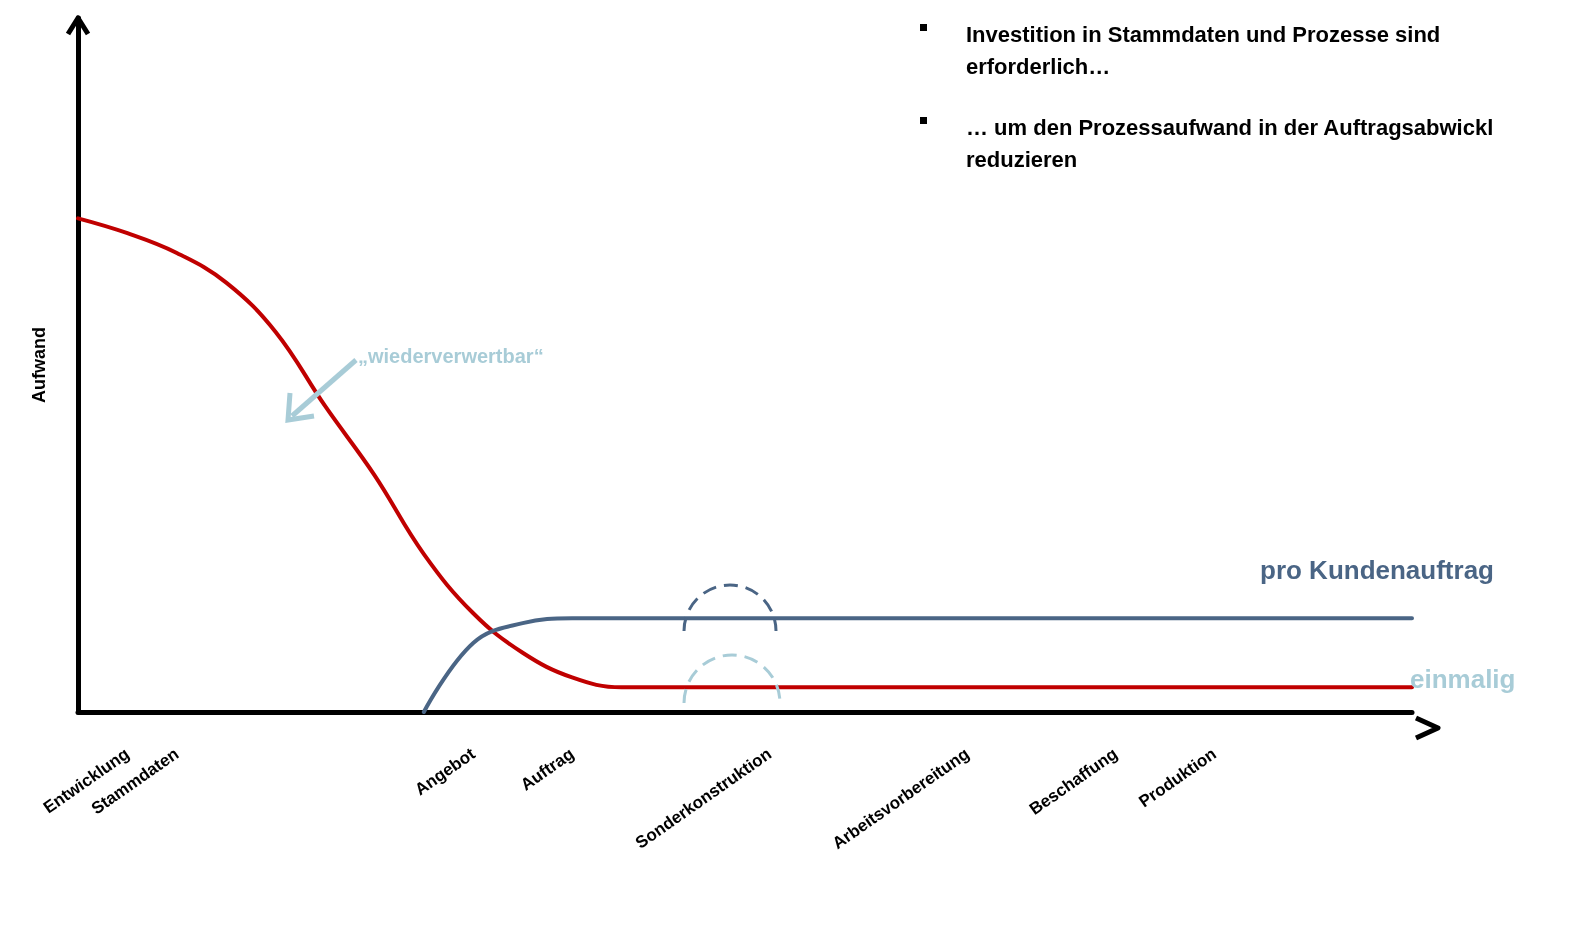 This screenshot has width=1587, height=930. Describe the element at coordinates (451, 356) in the screenshot. I see `annotation: „wiederverwertbar“` at that location.